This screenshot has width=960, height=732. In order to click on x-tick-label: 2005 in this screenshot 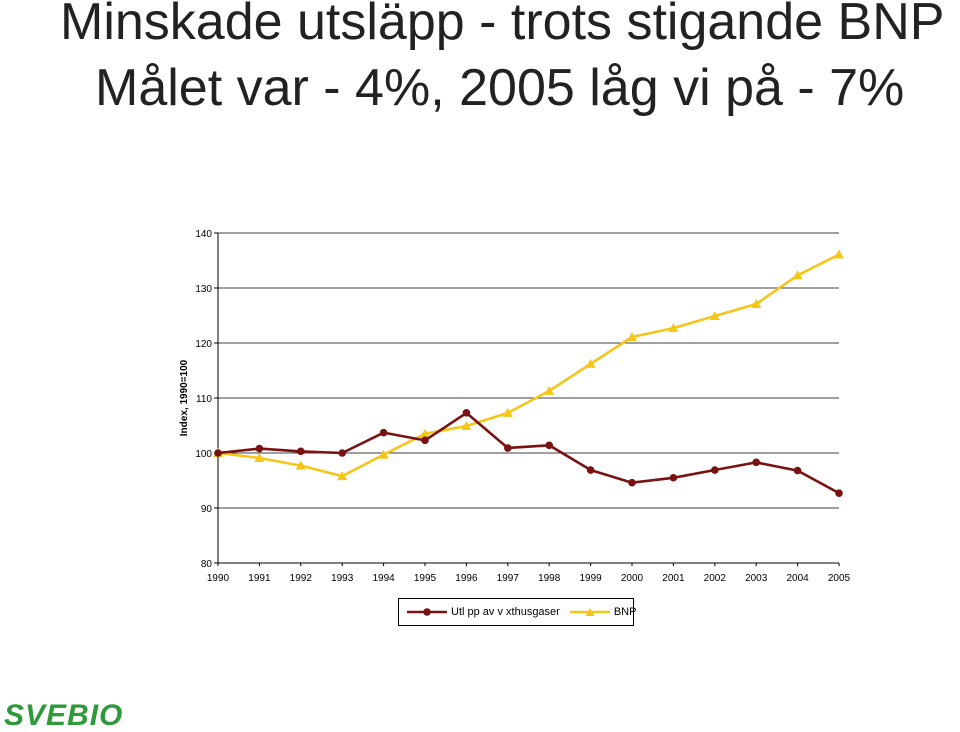, I will do `click(839, 578)`.